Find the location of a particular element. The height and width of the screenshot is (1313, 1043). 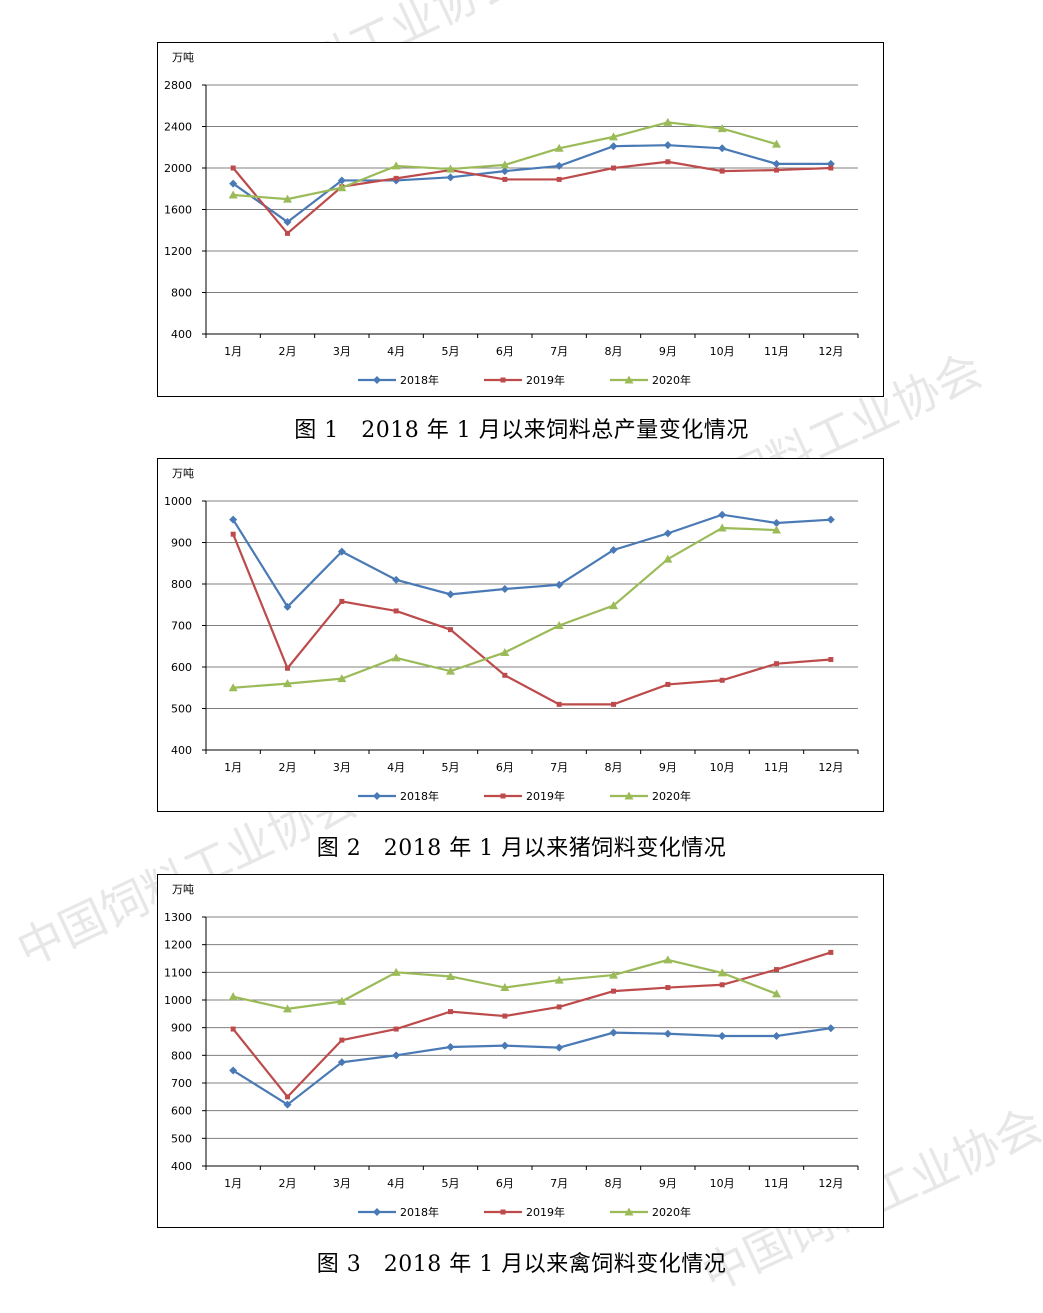

chart-3-caption: 图 3 2018 年 1 月以来禽饲料变化情况 is located at coordinates (521, 1264).